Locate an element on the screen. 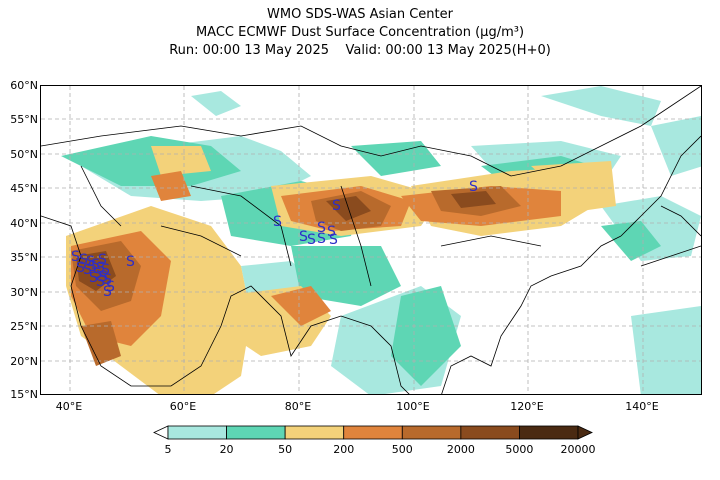 The width and height of the screenshot is (720, 480). colorbar-level-label: 500 is located at coordinates (402, 449).